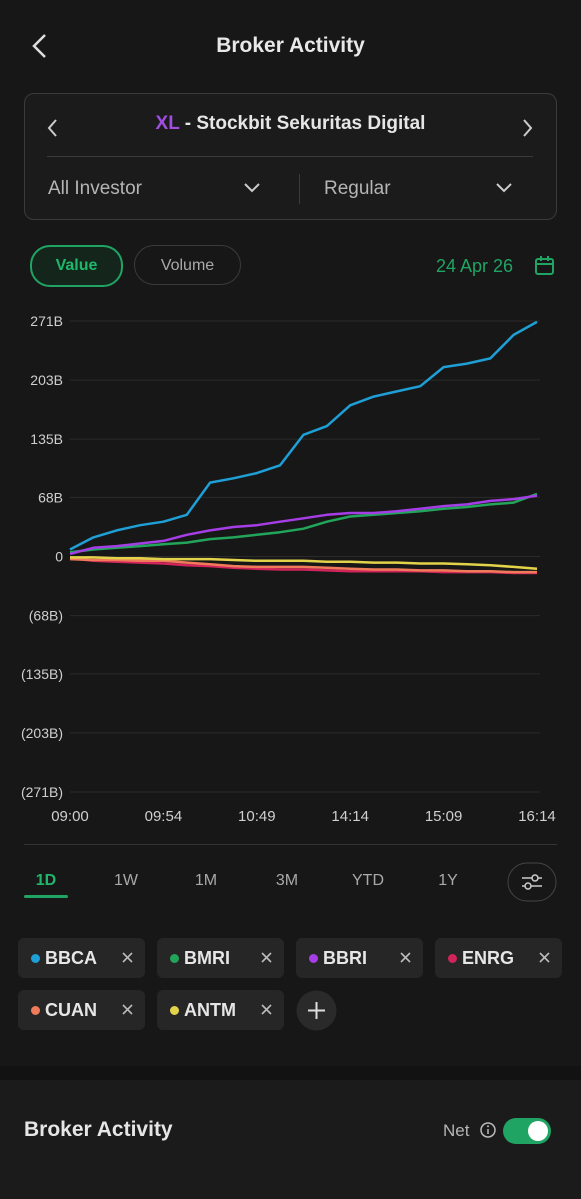  What do you see at coordinates (305, 123) in the screenshot?
I see `broker-name: - Stockbit Sekuritas Digital` at bounding box center [305, 123].